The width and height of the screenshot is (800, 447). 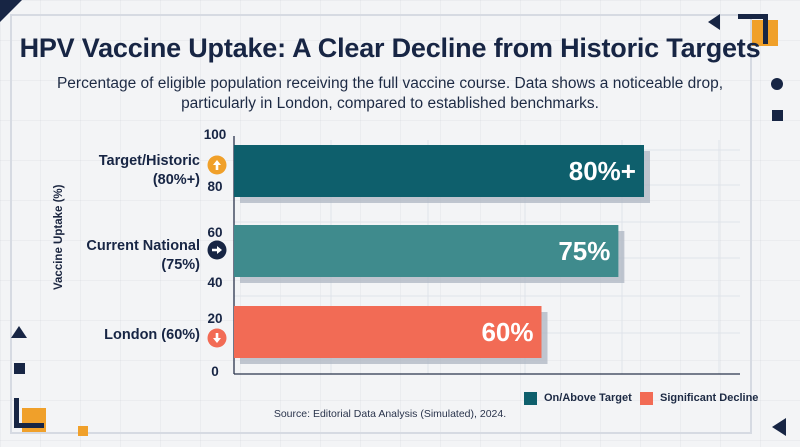 I want to click on triangle-bottom-right, so click(x=779, y=427).